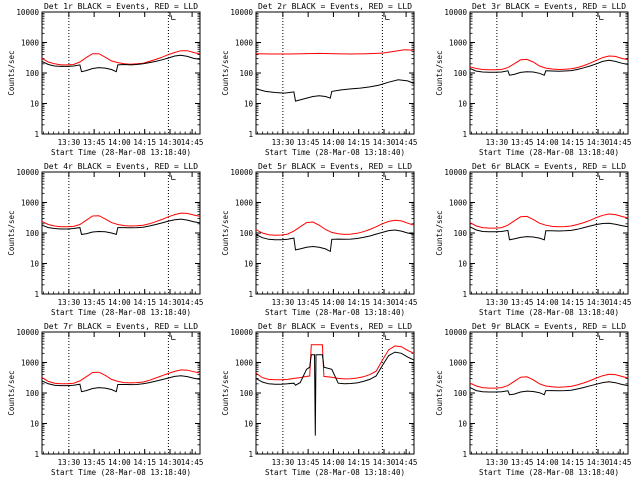 Image resolution: width=640 pixels, height=480 pixels. I want to click on chart-title: Det 1r BLACK = Events, RED = LLD, so click(121, 6).